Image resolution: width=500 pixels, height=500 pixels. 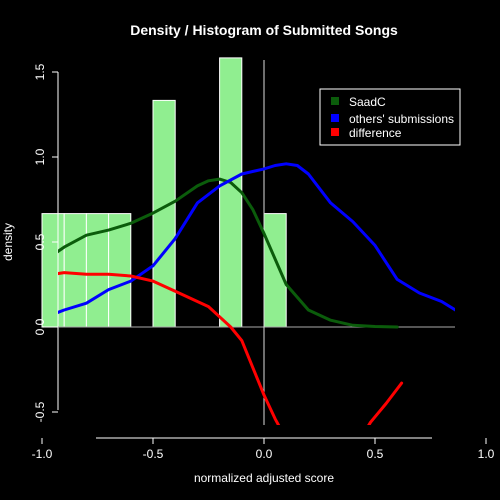 I want to click on y-tick-label: 0.0, so click(x=40, y=326).